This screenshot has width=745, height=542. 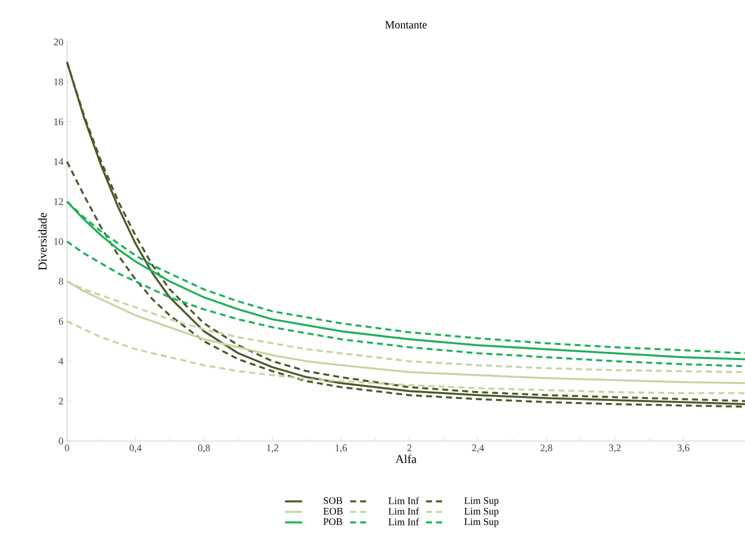 What do you see at coordinates (58, 201) in the screenshot?
I see `y-tick-label: 12` at bounding box center [58, 201].